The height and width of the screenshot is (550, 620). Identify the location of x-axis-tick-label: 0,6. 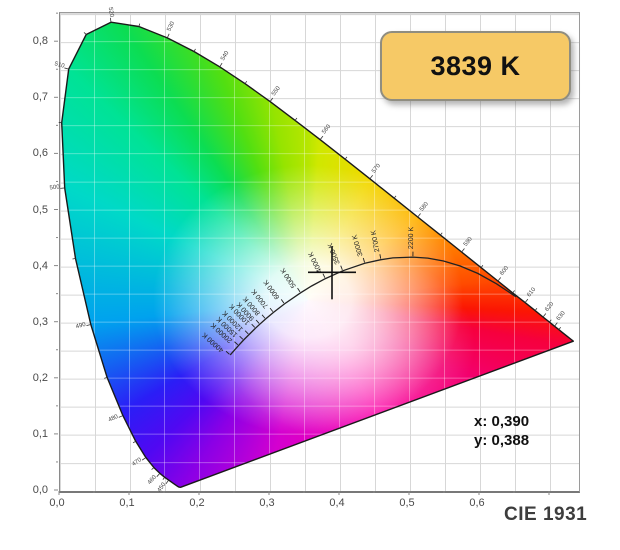
(477, 503).